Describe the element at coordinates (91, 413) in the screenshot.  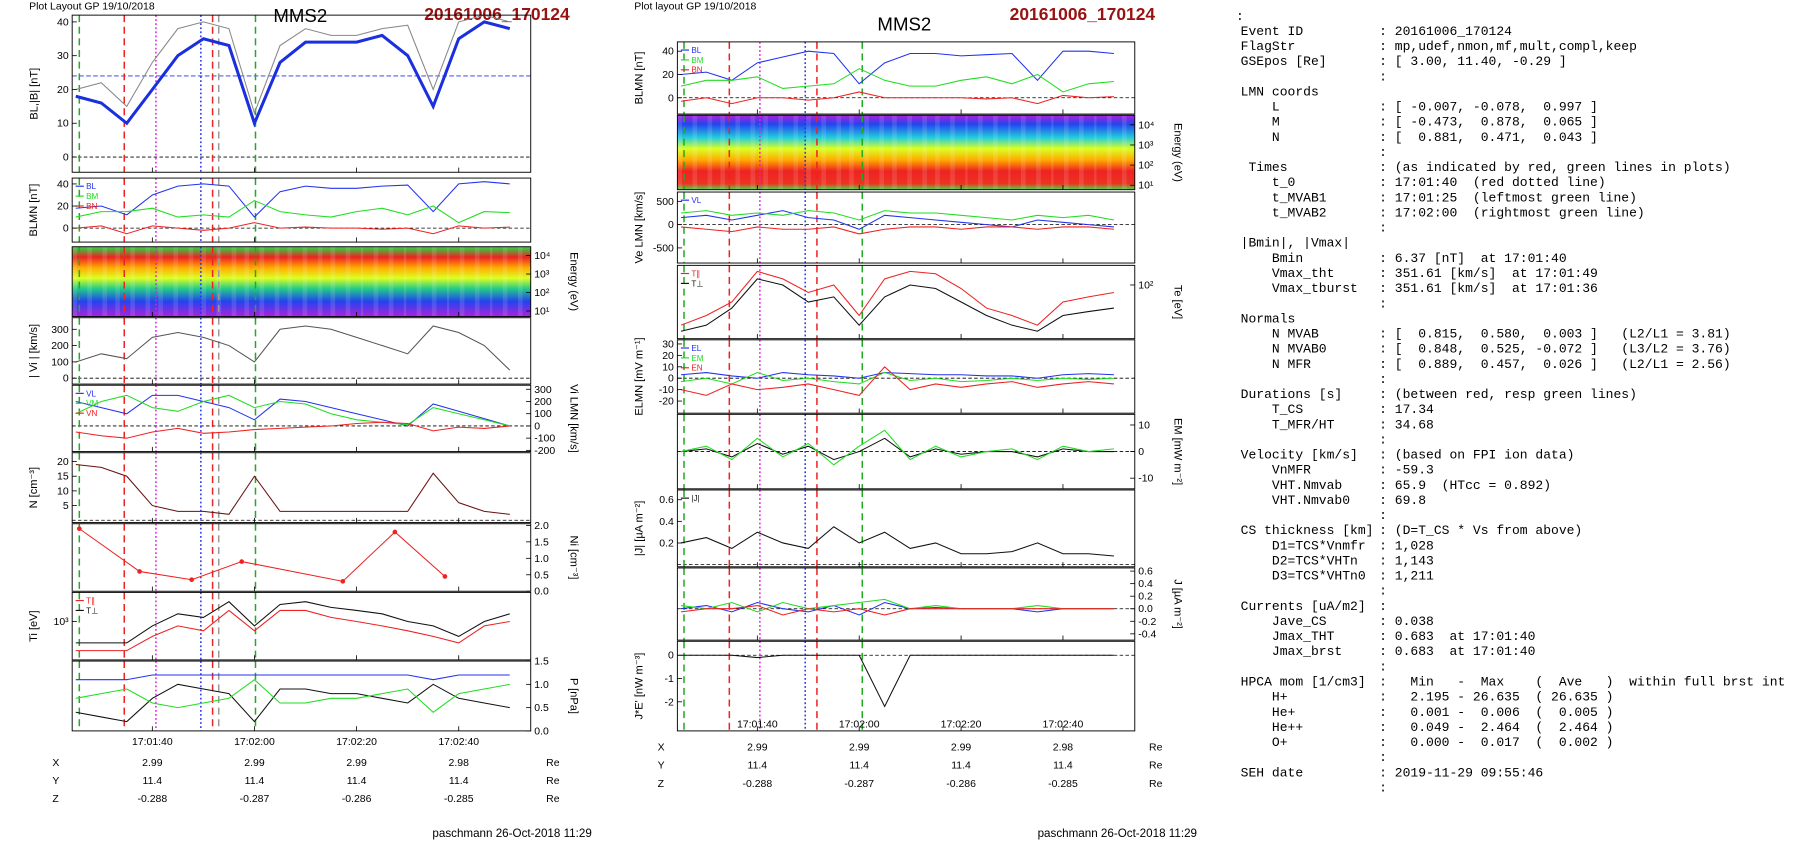
I see `legend-label: VN` at that location.